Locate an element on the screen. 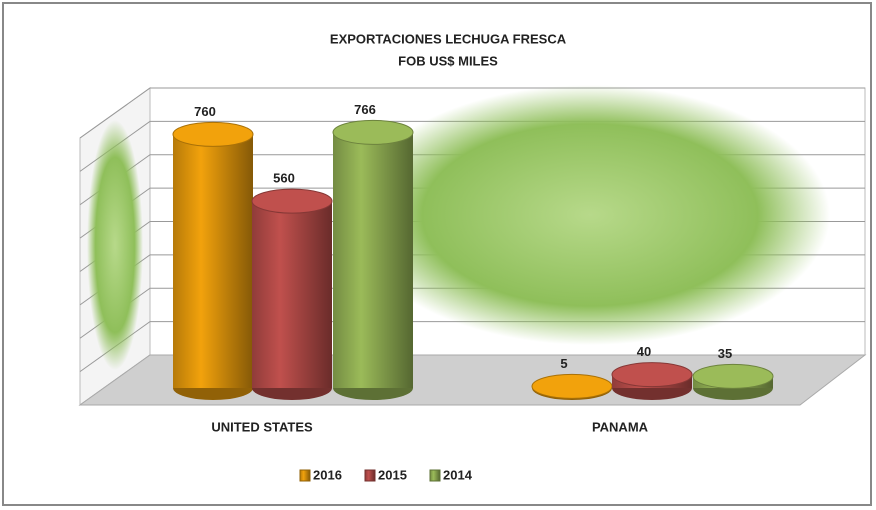  lettuce-decoration is located at coordinates (115, 245).